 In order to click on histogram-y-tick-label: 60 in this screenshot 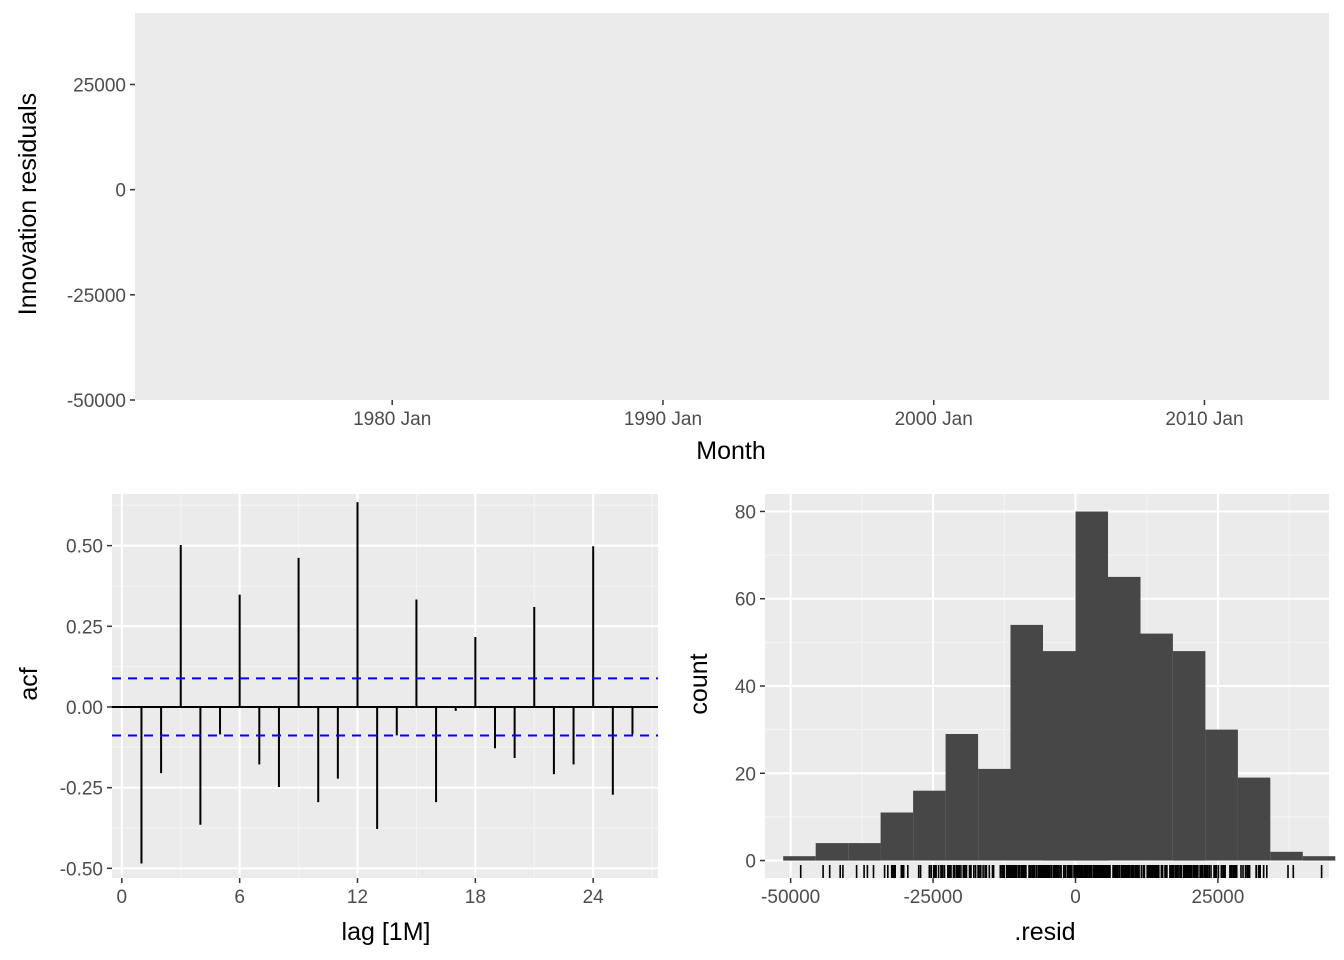, I will do `click(745, 600)`.